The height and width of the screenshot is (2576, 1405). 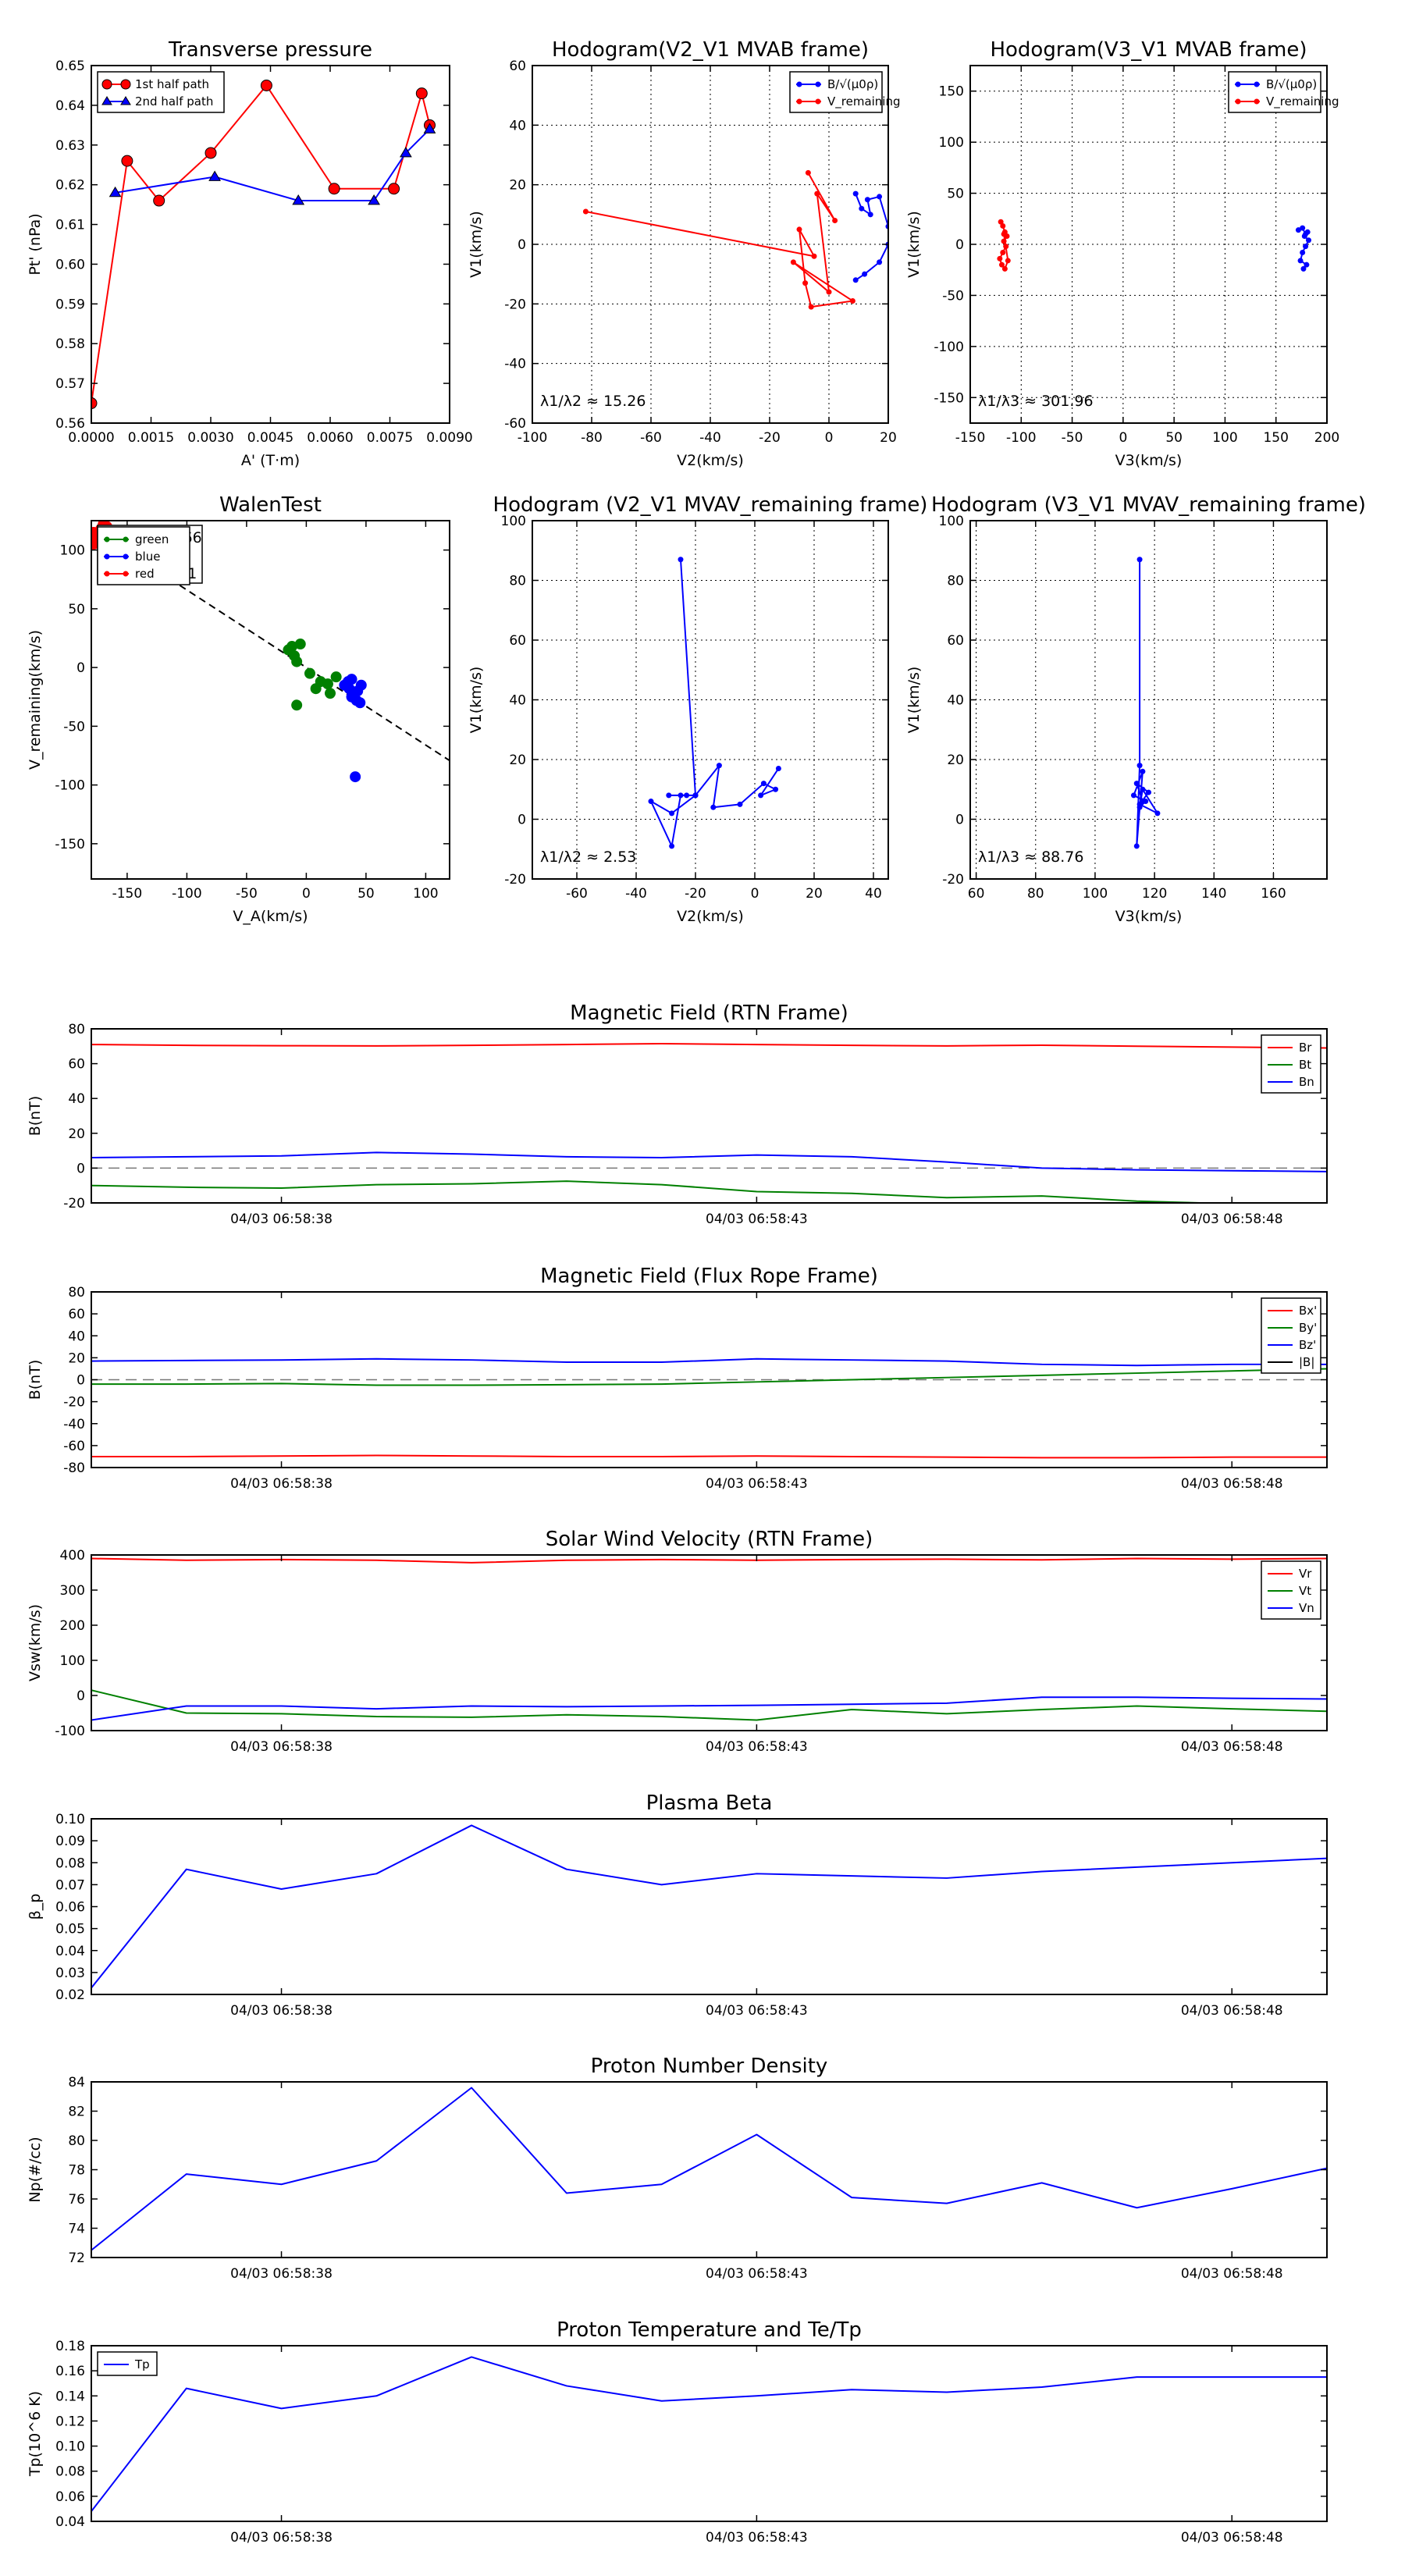 What do you see at coordinates (36, 2169) in the screenshot?
I see `y-axis-label: Np(#/cc)` at bounding box center [36, 2169].